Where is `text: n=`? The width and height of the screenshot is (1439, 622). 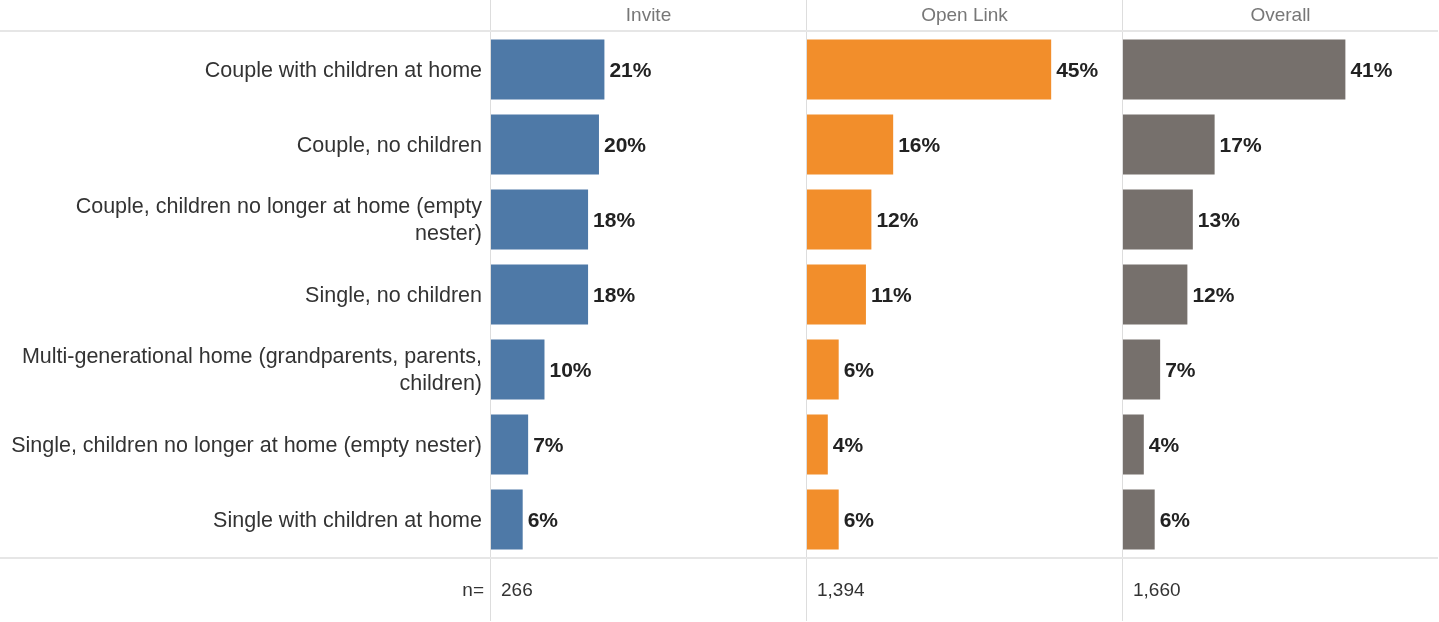
text: n= is located at coordinates (473, 590).